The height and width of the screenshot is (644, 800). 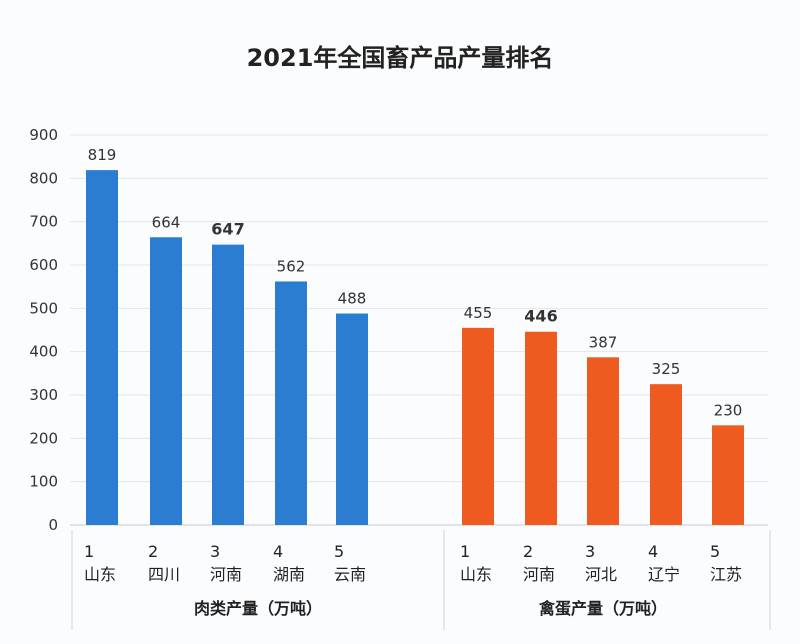 I want to click on category-label: 湖南, so click(x=289, y=574).